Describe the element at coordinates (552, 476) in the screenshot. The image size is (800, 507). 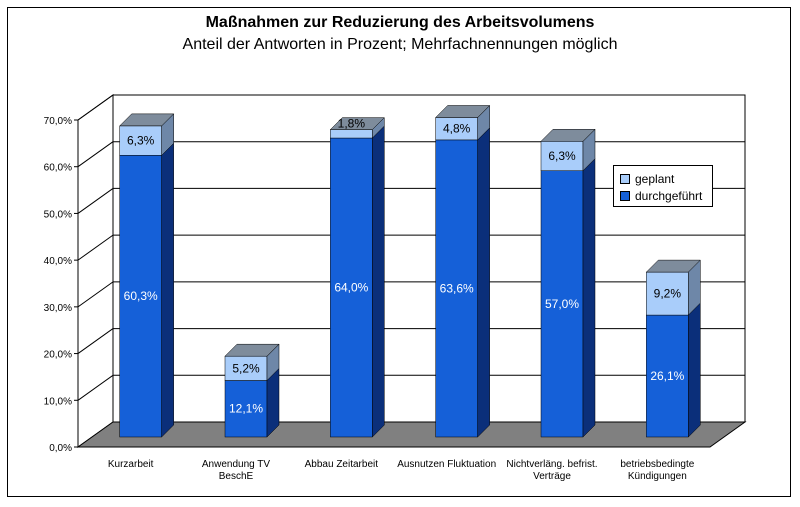
I see `x-tick-label: Verträge` at that location.